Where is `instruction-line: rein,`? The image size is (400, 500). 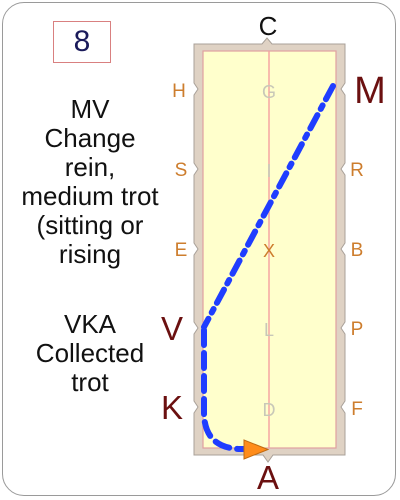 instruction-line: rein, is located at coordinates (90, 167).